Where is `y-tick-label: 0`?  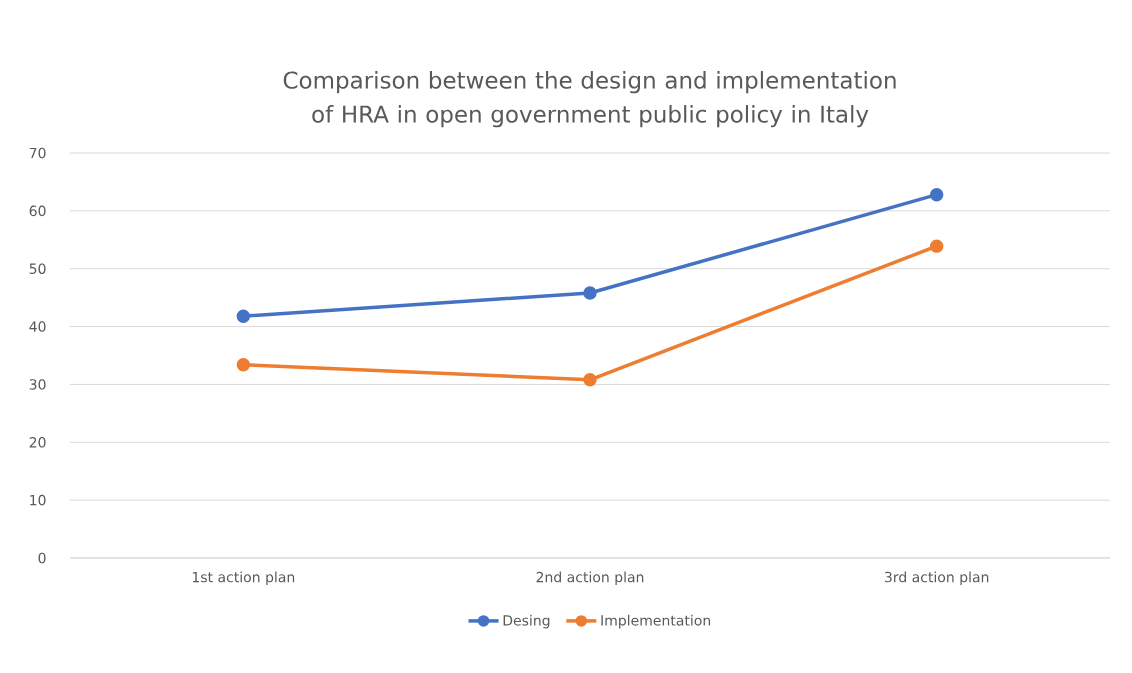 y-tick-label: 0 is located at coordinates (42, 558).